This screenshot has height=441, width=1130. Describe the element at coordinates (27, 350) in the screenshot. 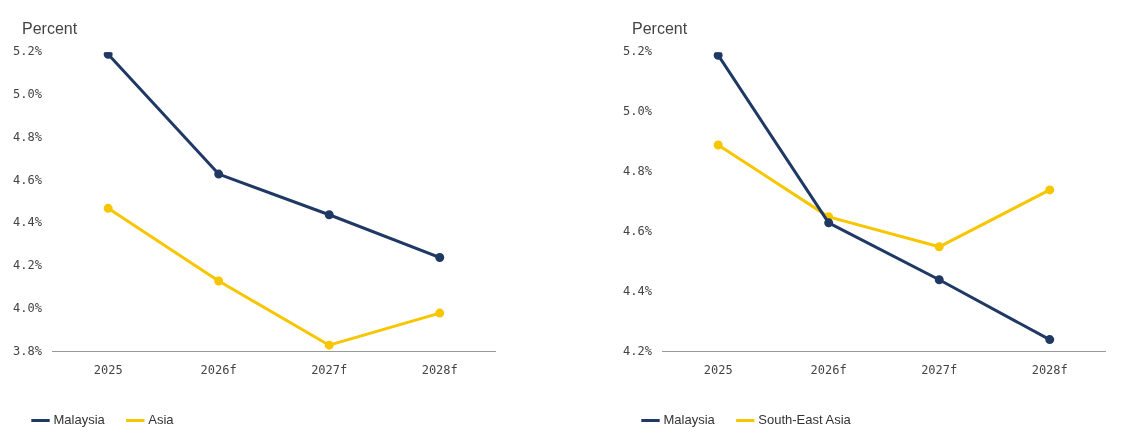

I see `y-tick-label: 3.8%` at that location.